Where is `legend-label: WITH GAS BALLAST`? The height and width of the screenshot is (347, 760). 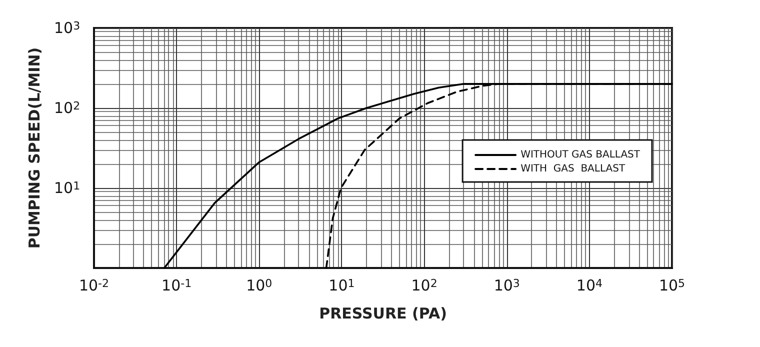 legend-label: WITH GAS BALLAST is located at coordinates (573, 169).